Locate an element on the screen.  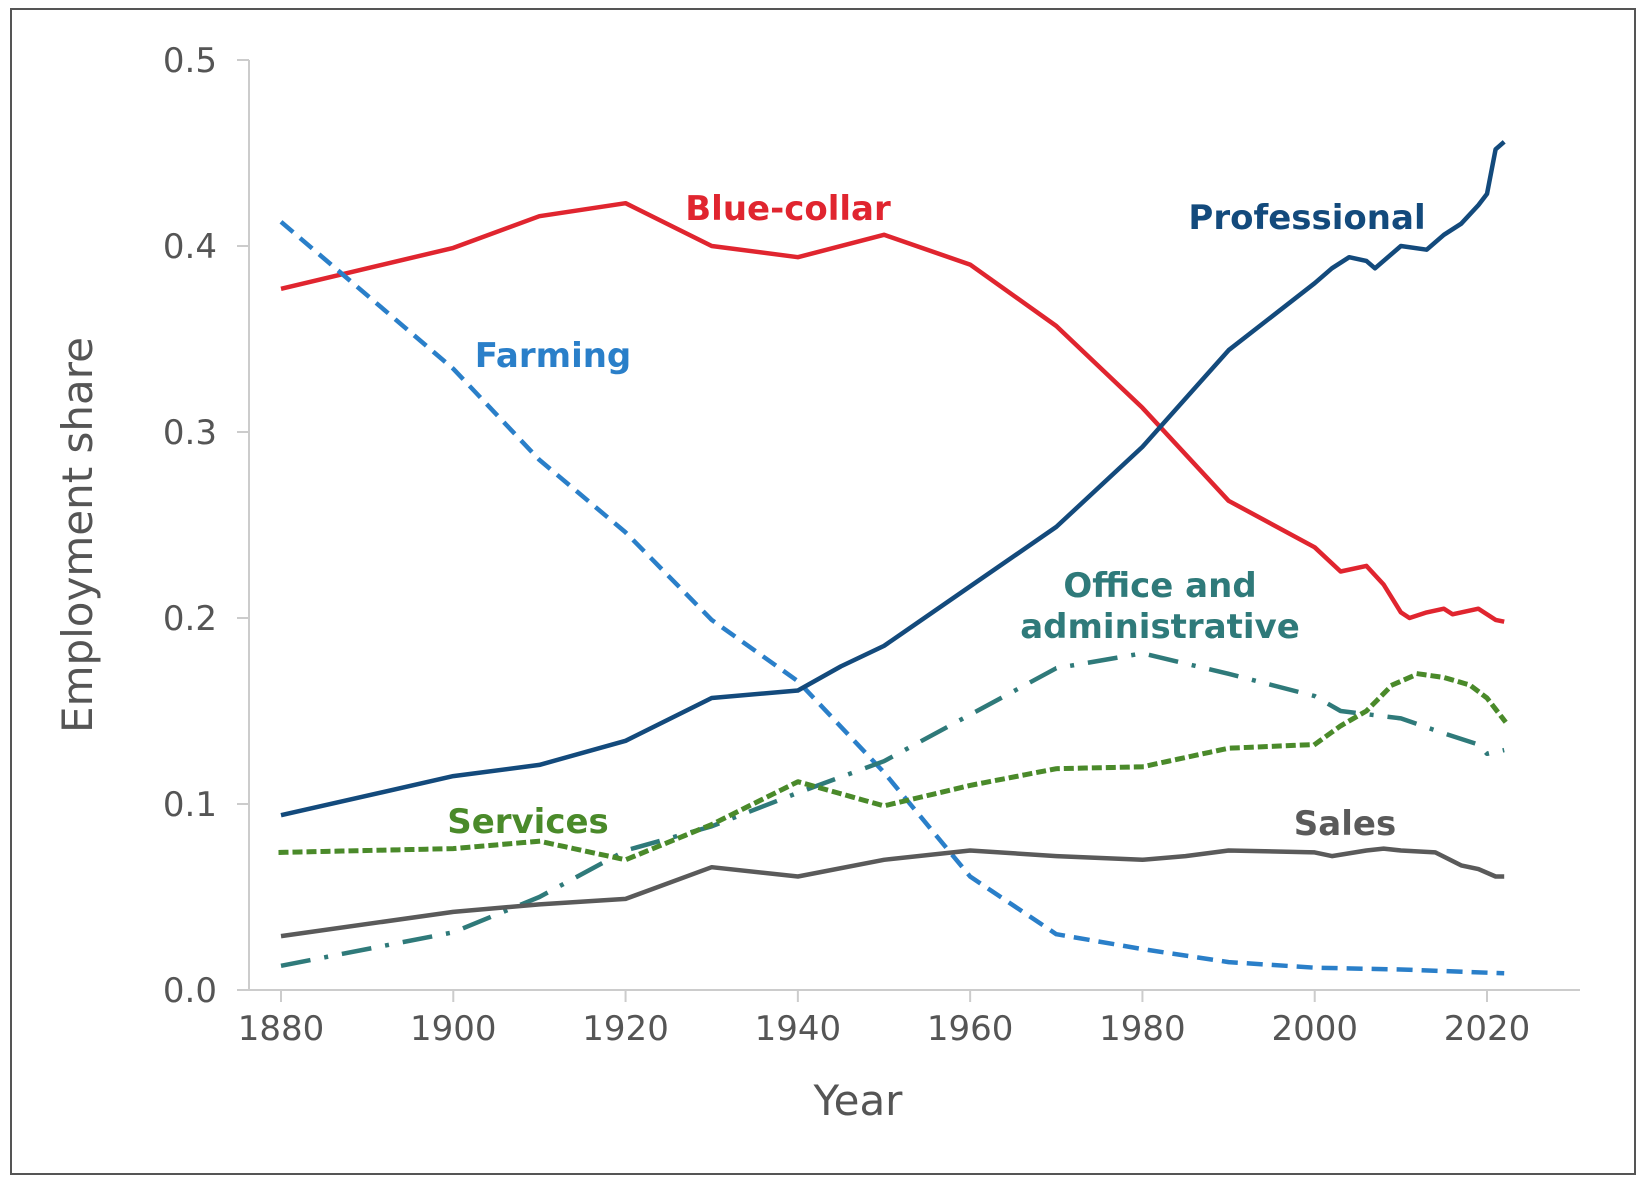
label-office-line1: Office and is located at coordinates (1159, 586).